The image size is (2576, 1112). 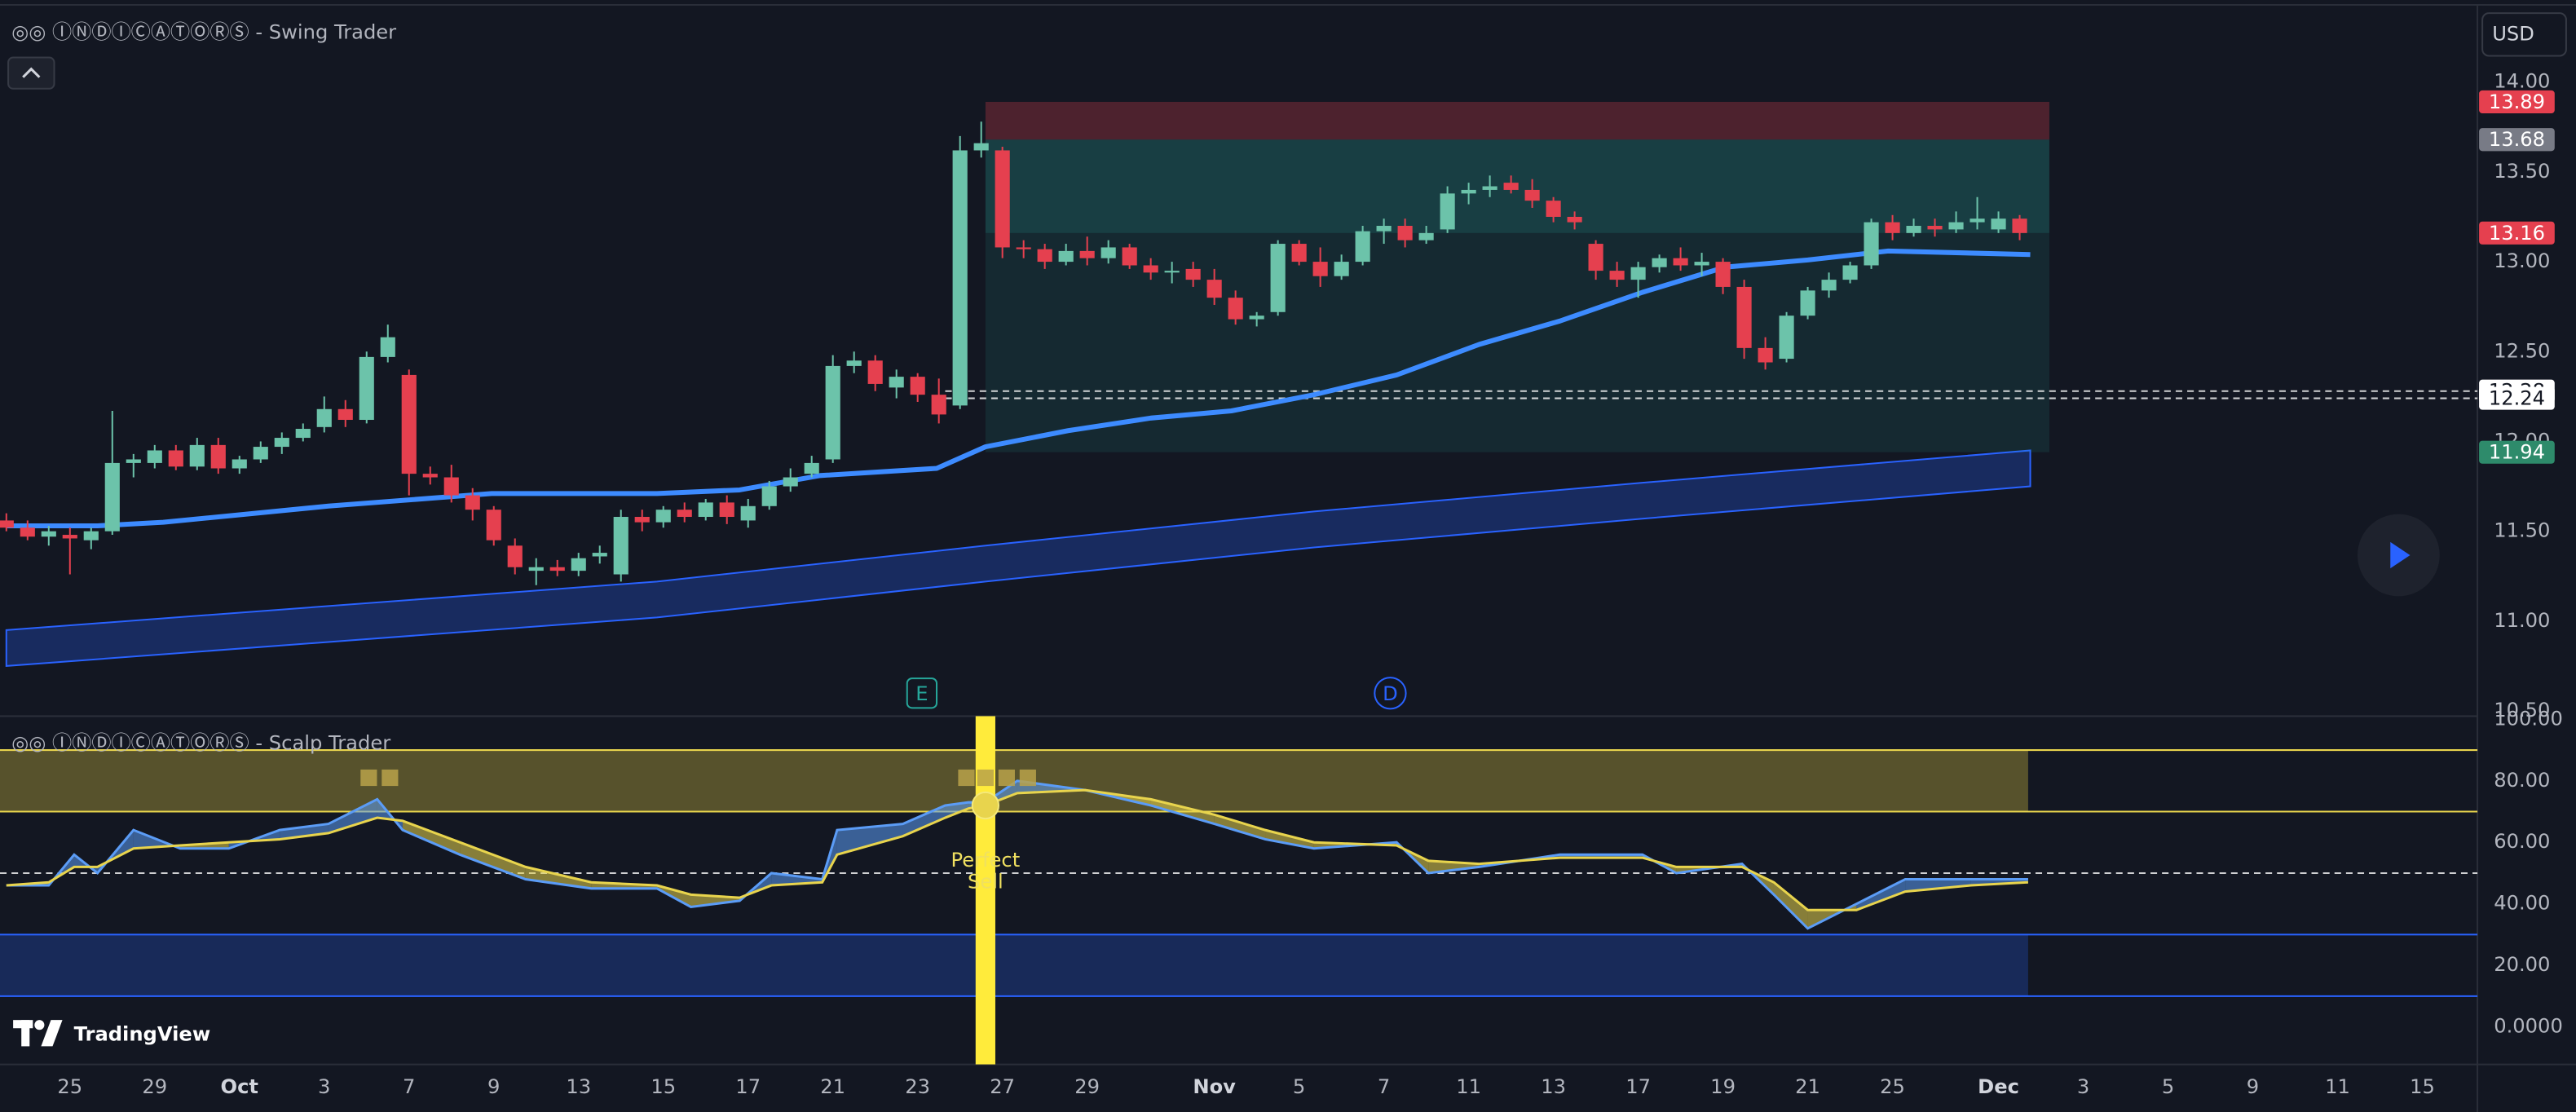 I want to click on y-tick-label: 11.00, so click(x=2522, y=620).